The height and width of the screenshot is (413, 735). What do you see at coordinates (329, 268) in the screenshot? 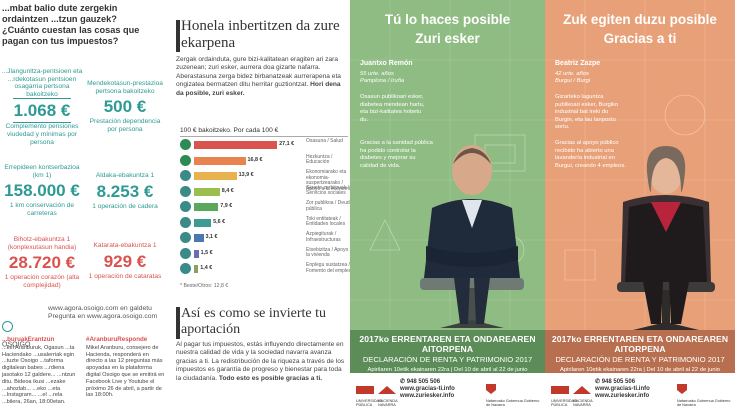
I see `category-label: Enplegu sustatzea / Fomento del empleo` at bounding box center [329, 268].